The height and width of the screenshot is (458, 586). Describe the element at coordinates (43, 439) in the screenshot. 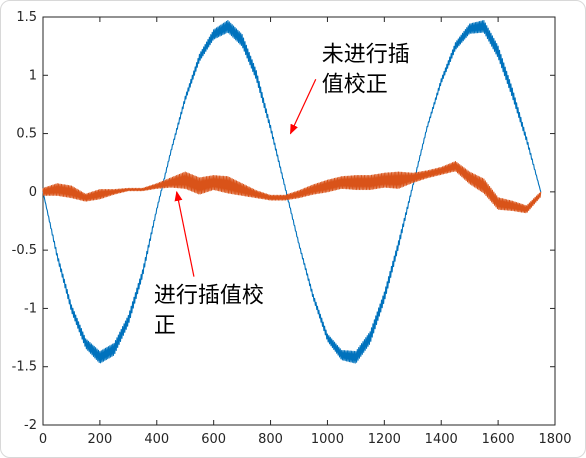

I see `x-tick-label: 0` at that location.